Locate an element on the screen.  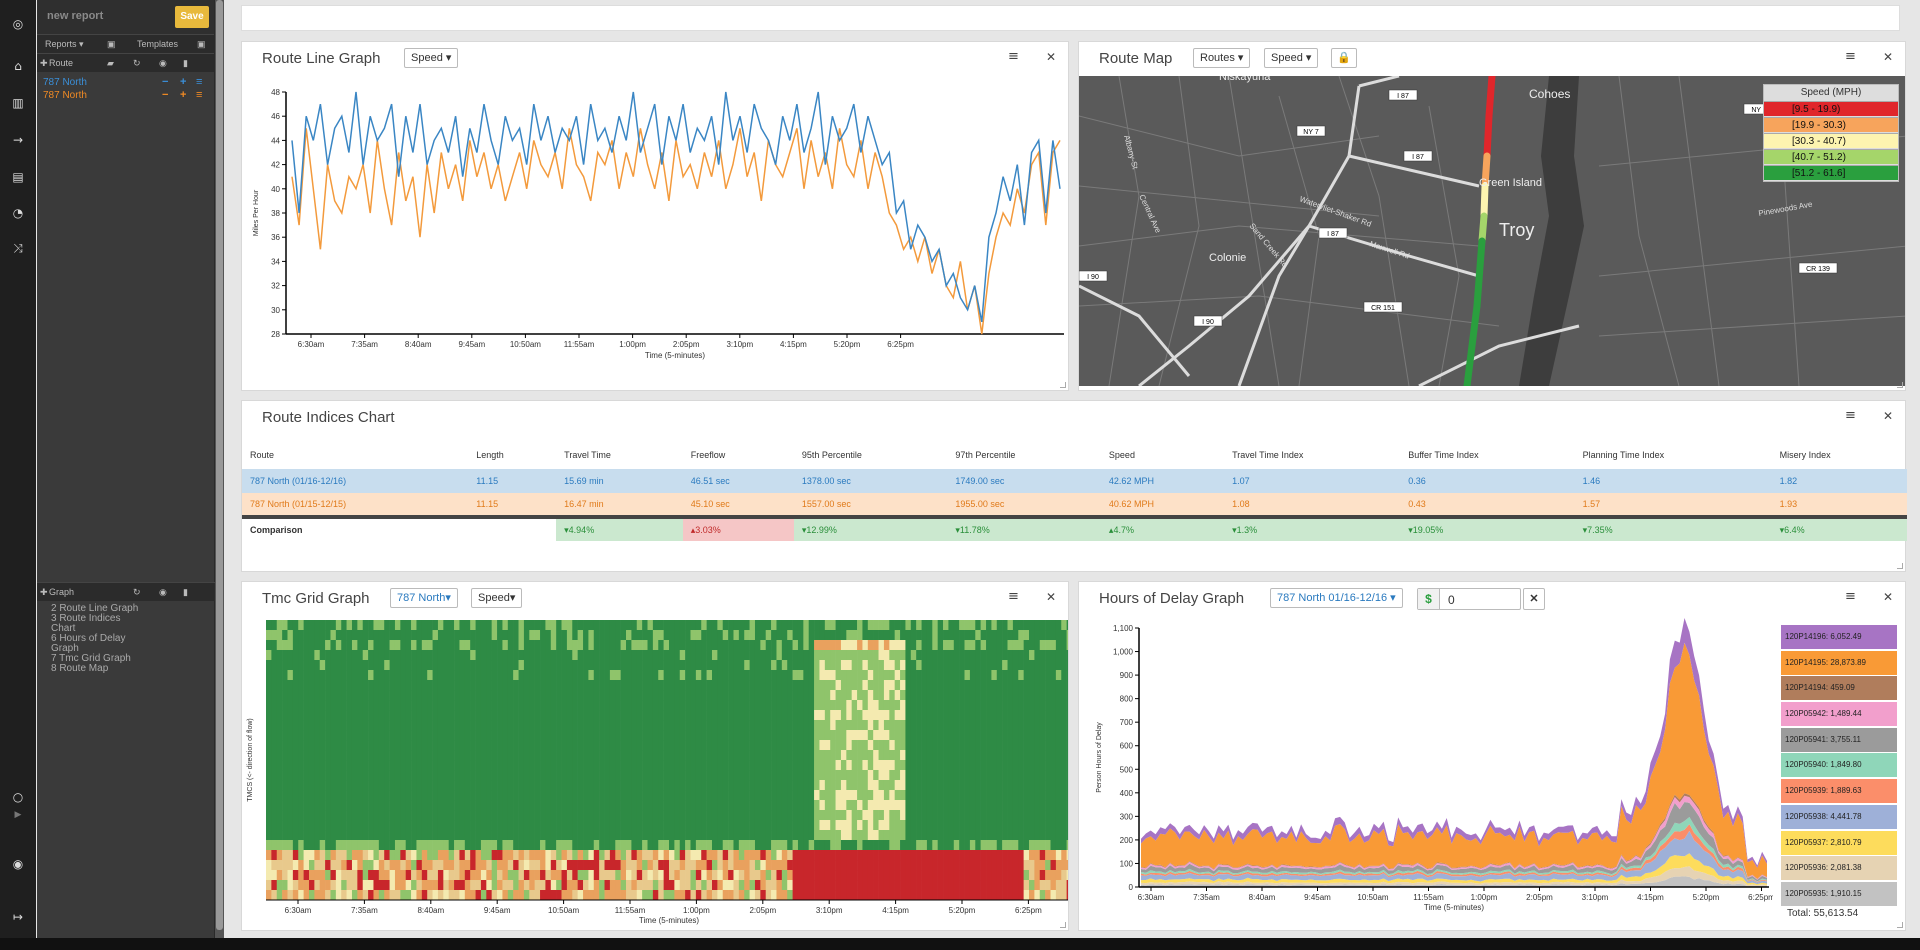
graph-item: 6 Hours of Delay Graph is located at coordinates (88, 643).